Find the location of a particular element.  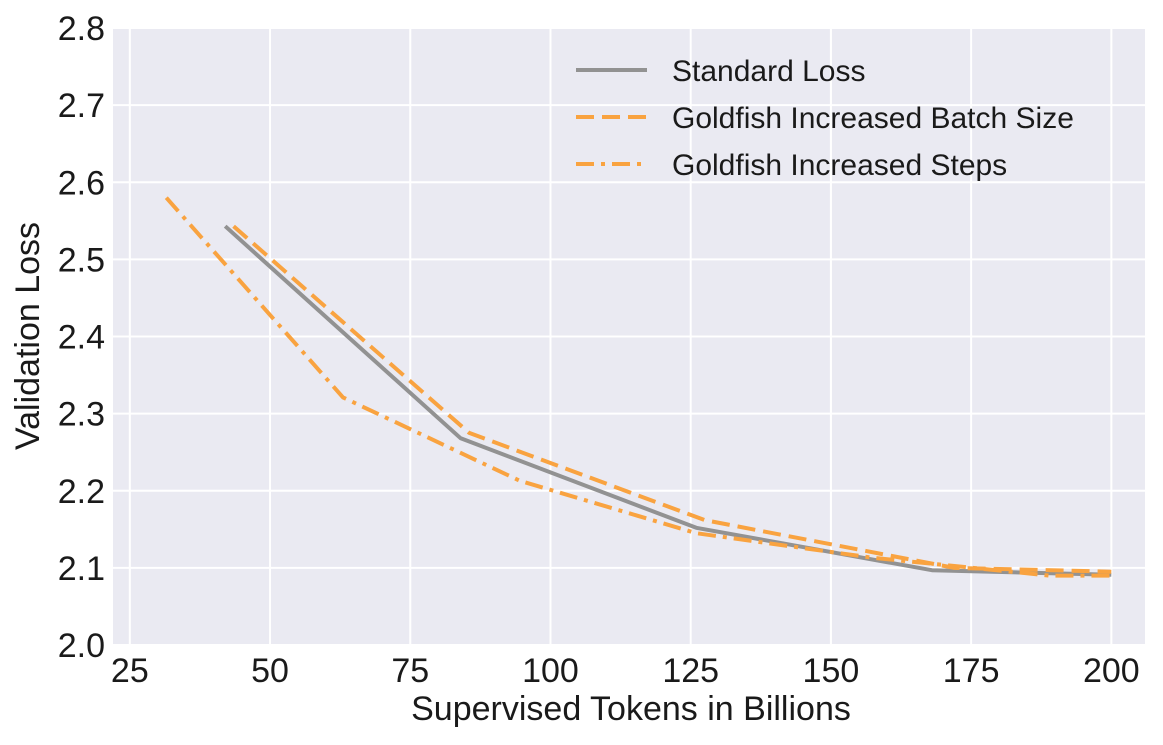

x-tick-label: 125 is located at coordinates (690, 671).